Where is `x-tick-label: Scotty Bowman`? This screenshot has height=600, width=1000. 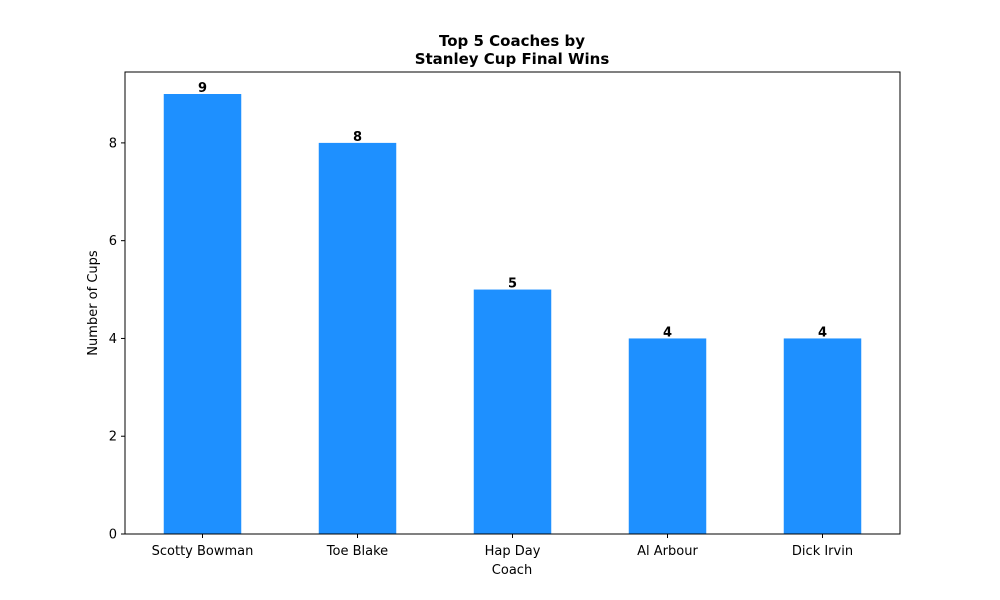
x-tick-label: Scotty Bowman is located at coordinates (203, 551).